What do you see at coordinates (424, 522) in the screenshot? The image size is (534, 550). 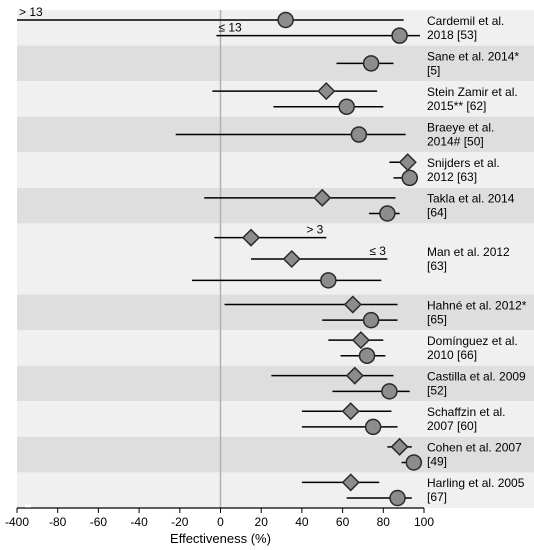 I see `x-tick-label: 100` at bounding box center [424, 522].